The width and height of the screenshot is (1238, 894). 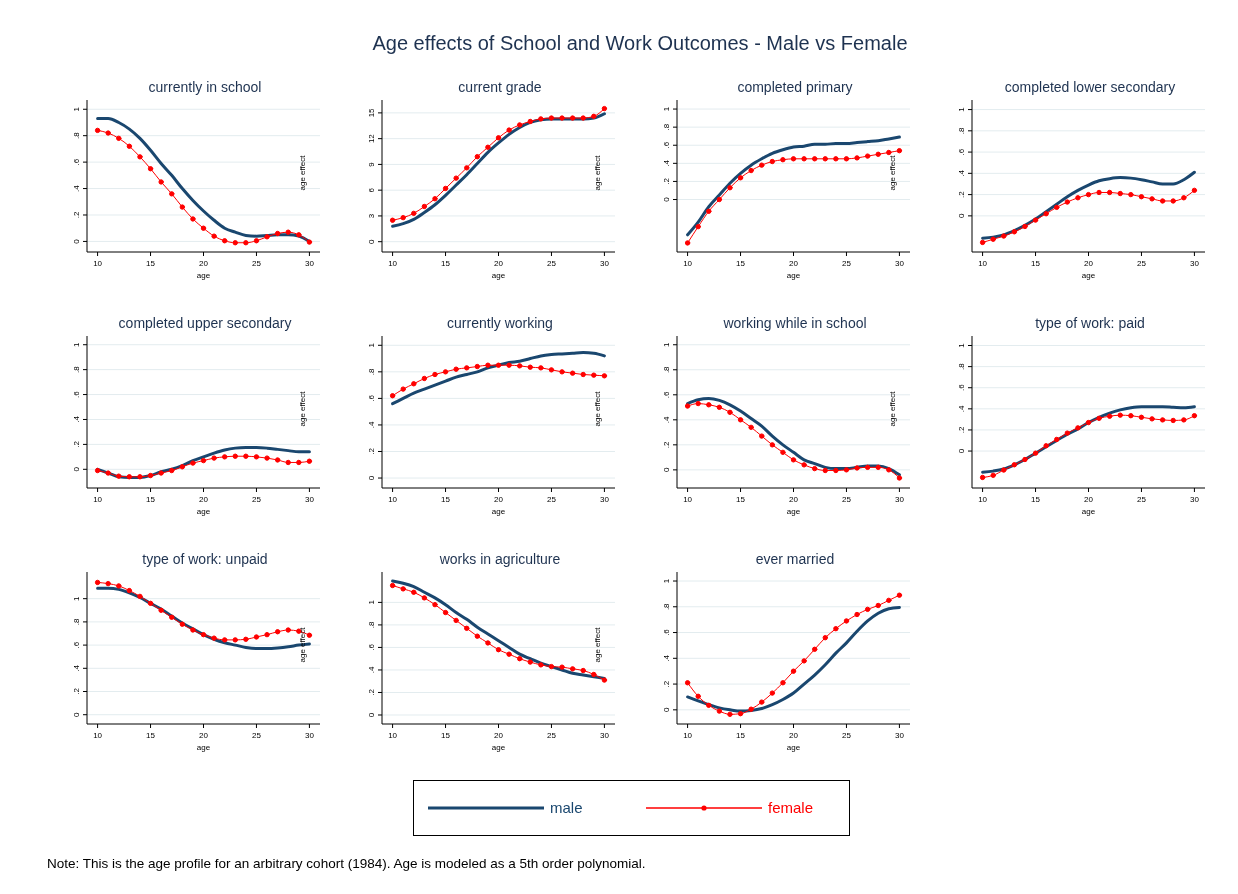 I want to click on text: male, so click(x=566, y=807).